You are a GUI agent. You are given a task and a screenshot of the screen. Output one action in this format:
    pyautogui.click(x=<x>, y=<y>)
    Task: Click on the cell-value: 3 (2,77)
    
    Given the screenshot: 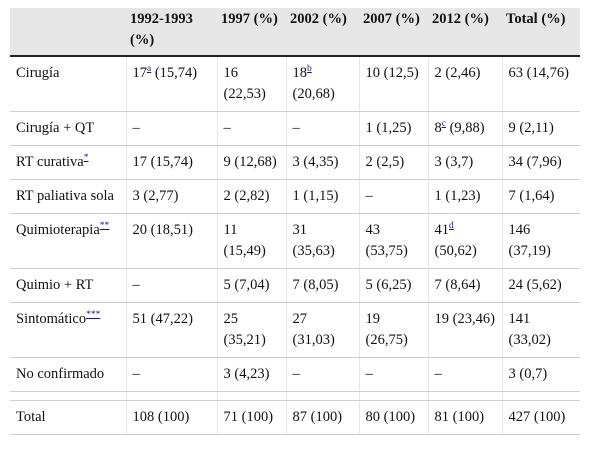 What is the action you would take?
    pyautogui.click(x=155, y=196)
    